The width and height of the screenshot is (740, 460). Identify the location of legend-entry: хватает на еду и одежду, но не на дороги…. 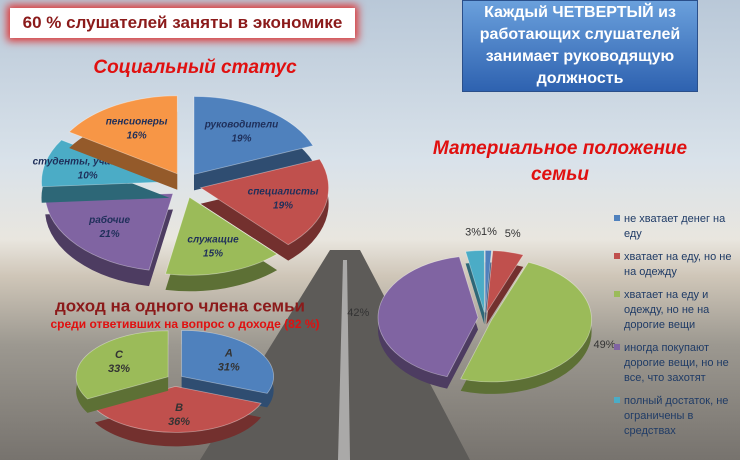
(677, 310).